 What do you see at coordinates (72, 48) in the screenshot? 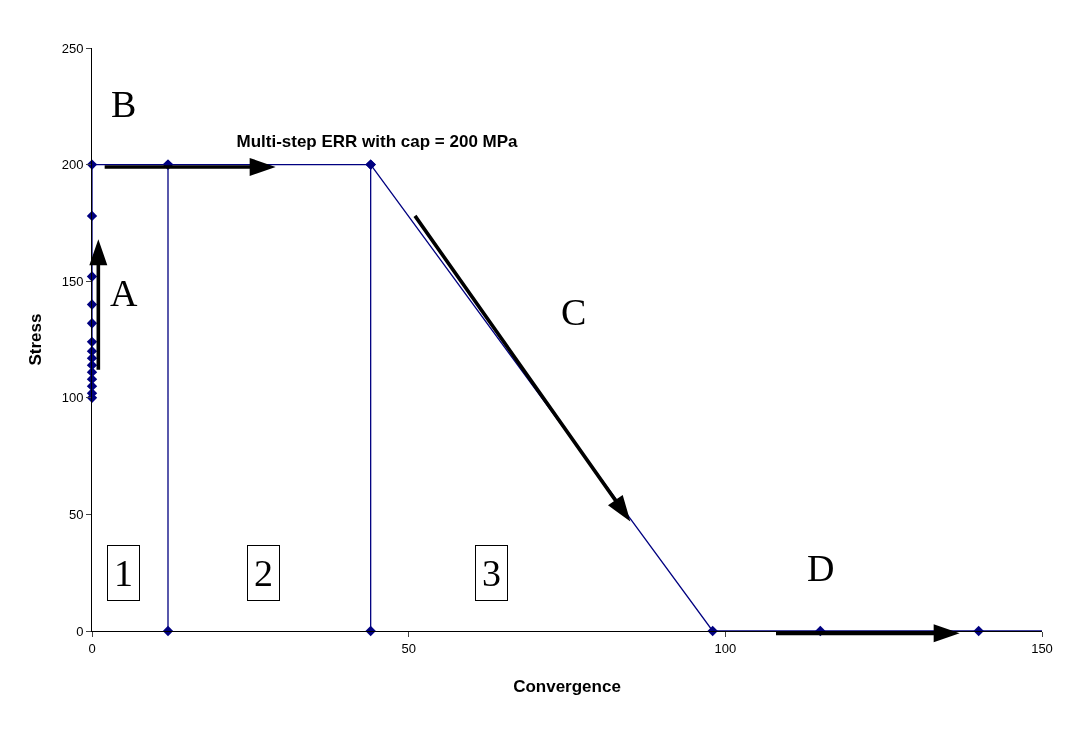
I see `y-tick-label: 250` at bounding box center [72, 48].